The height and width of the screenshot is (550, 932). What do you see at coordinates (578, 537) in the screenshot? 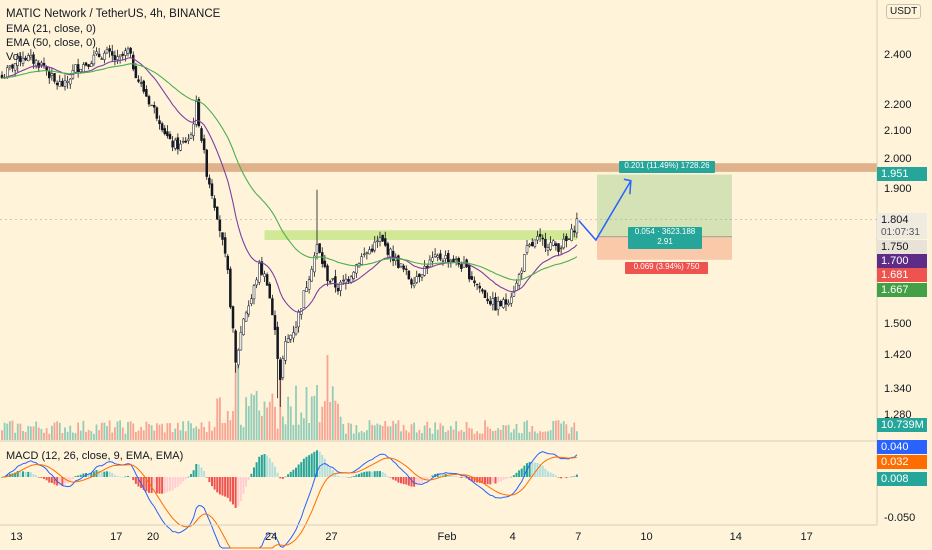
I see `time-axis-label: 7` at bounding box center [578, 537].